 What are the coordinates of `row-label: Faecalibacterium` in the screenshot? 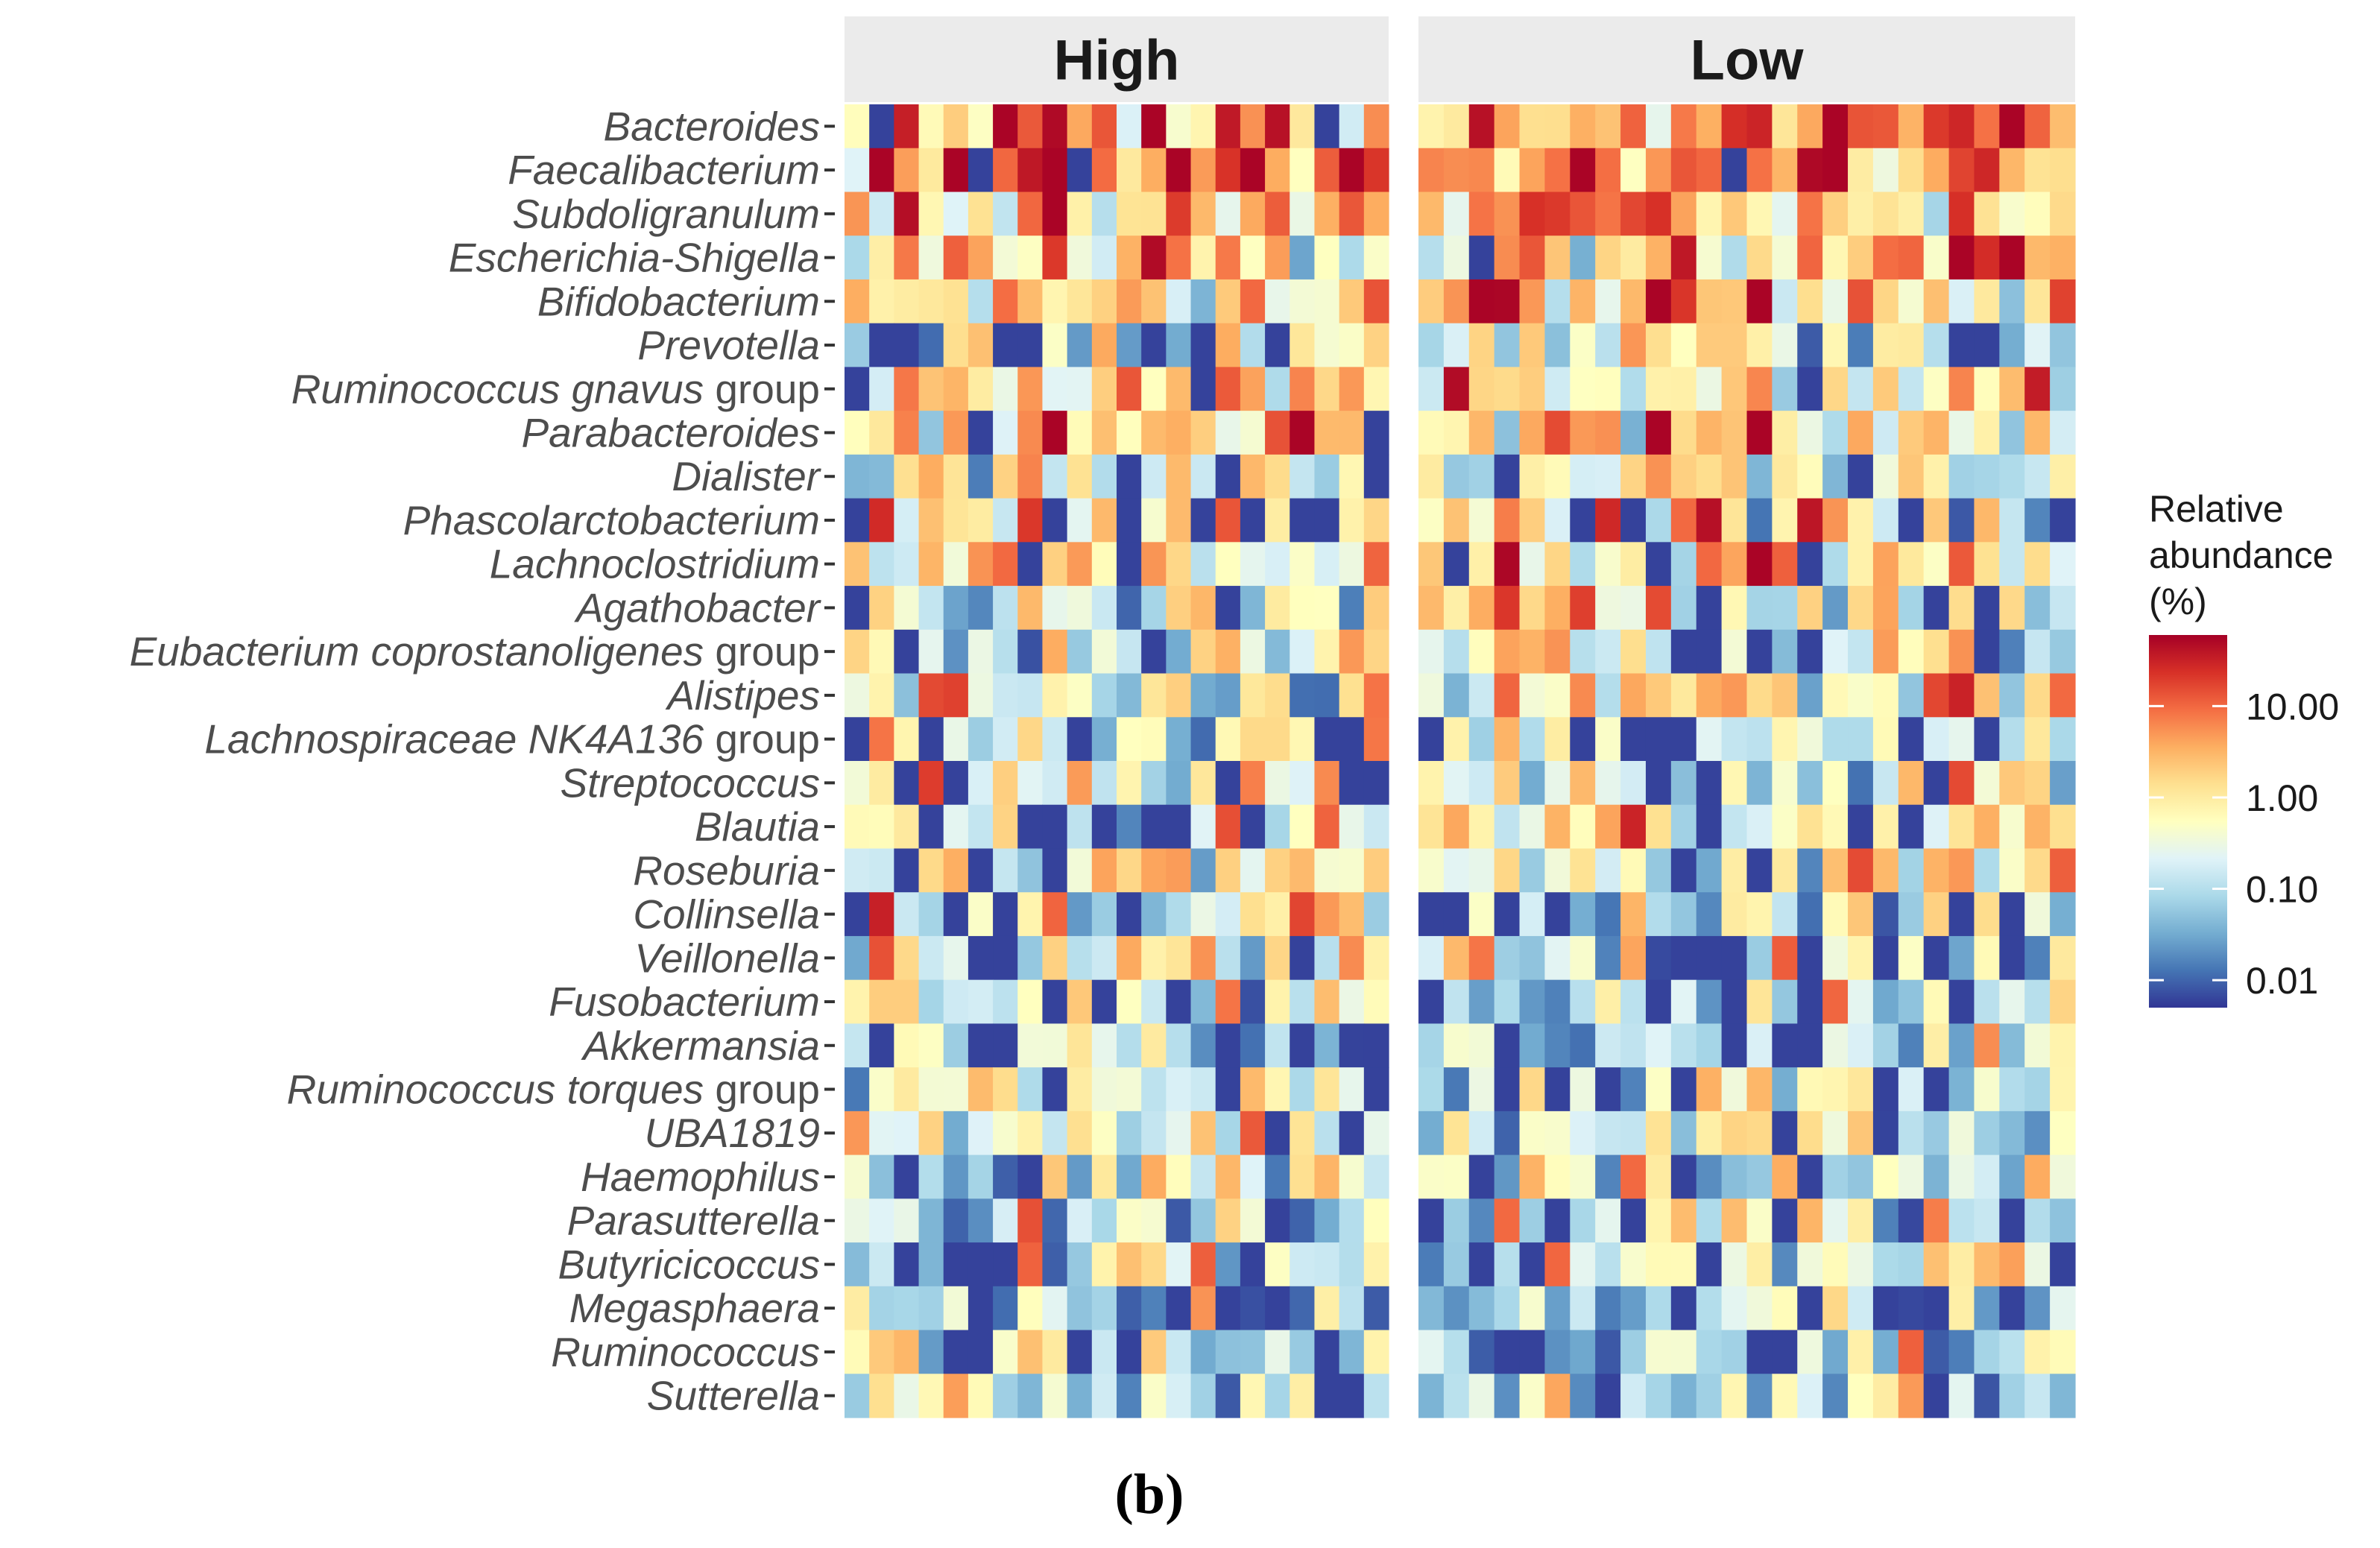 It's located at (664, 170).